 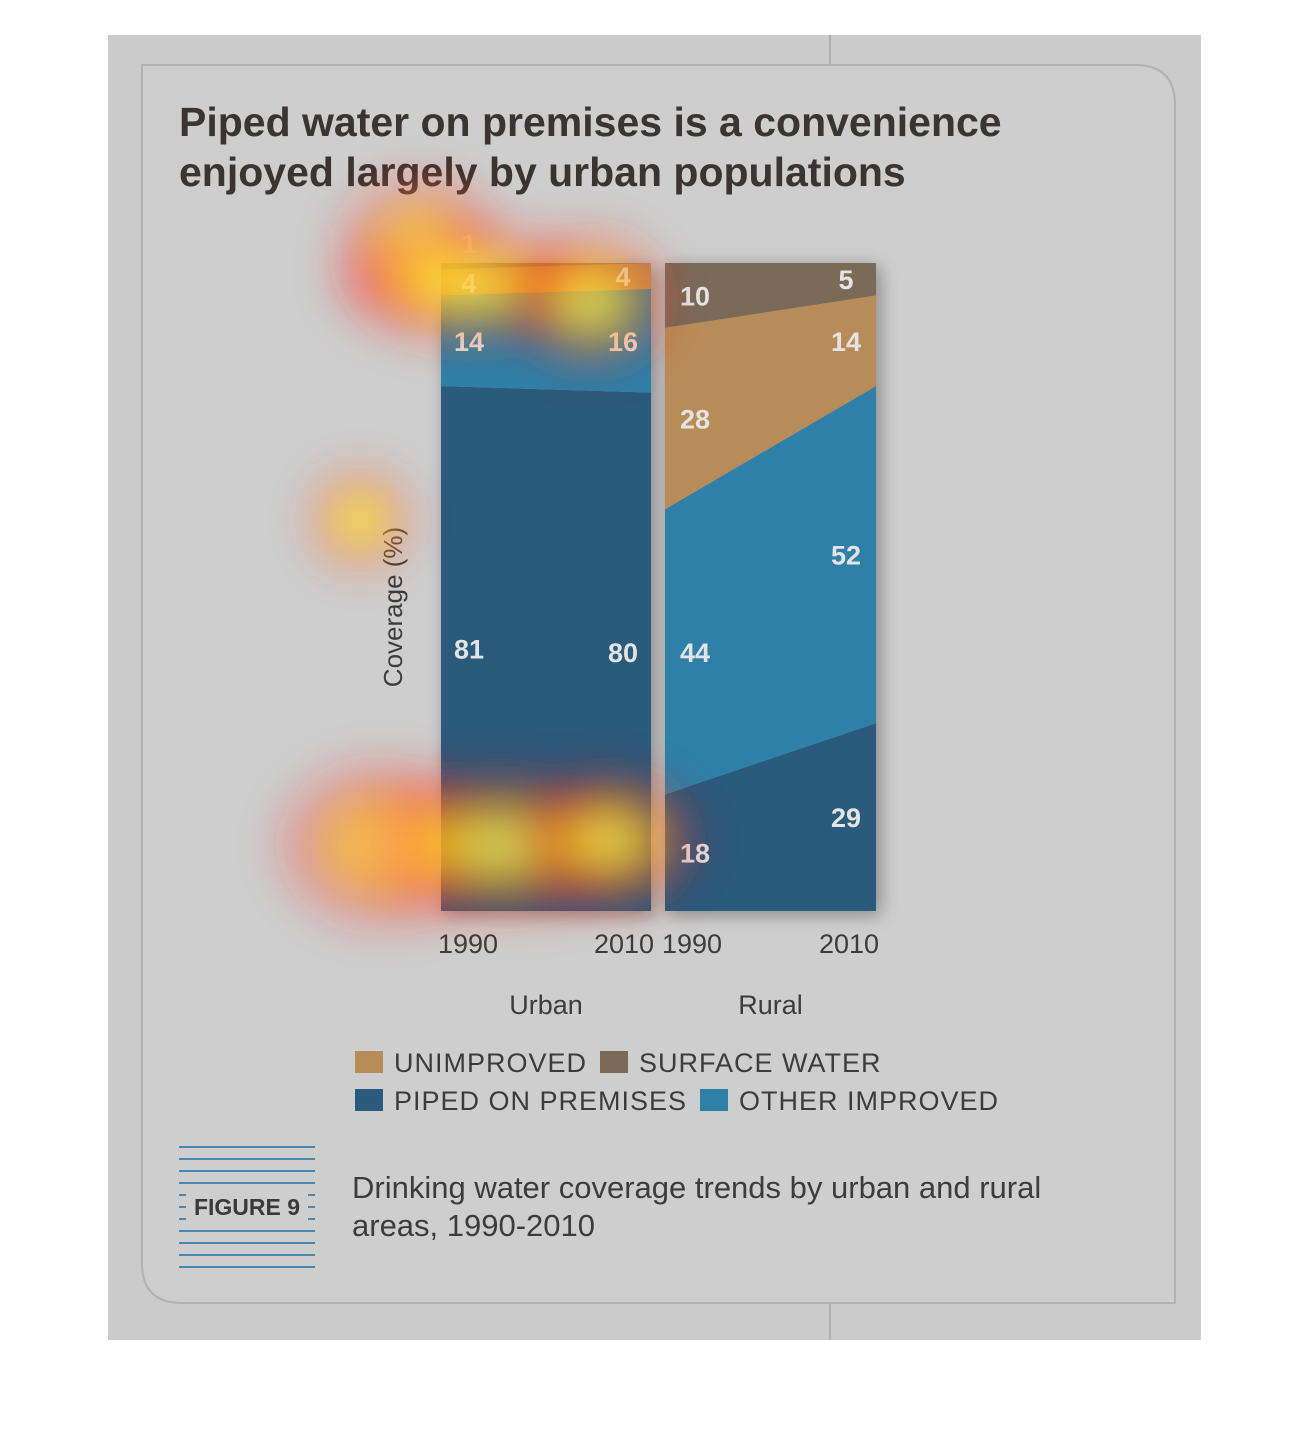 I want to click on legend-swatch-surface-water, so click(x=614, y=1062).